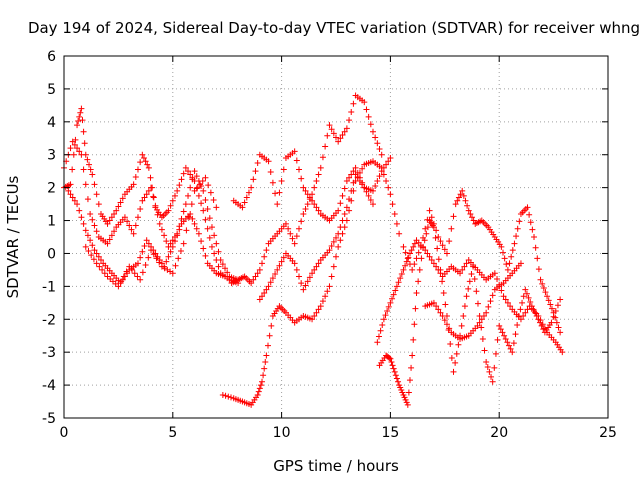 Image resolution: width=640 pixels, height=480 pixels. Describe the element at coordinates (51, 123) in the screenshot. I see `y-tick-label: 4` at that location.